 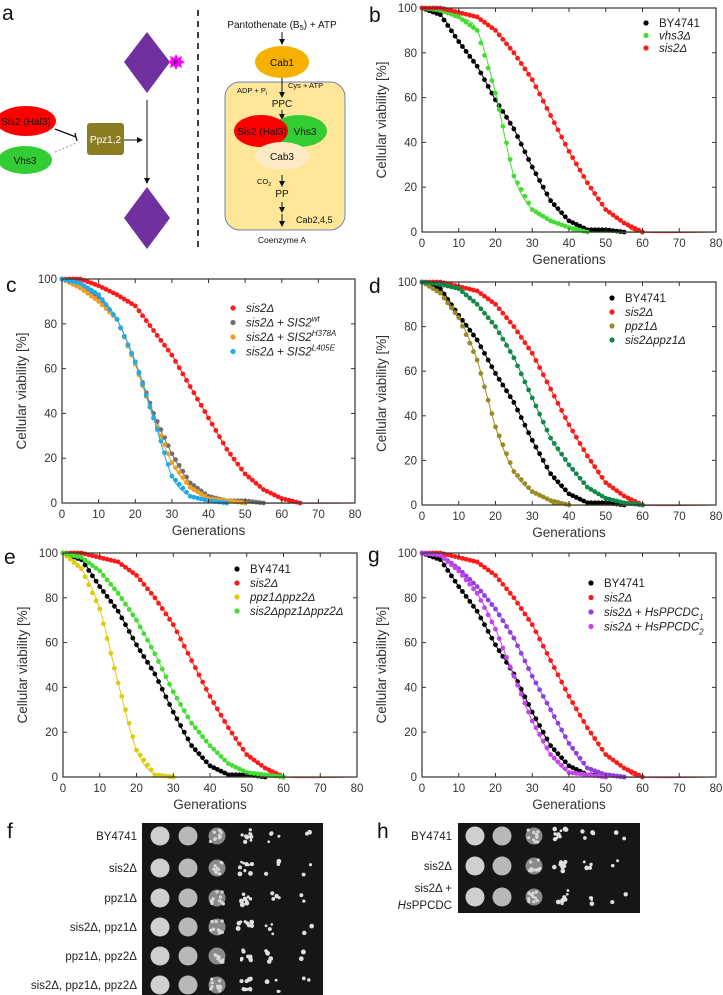 What do you see at coordinates (414, 778) in the screenshot?
I see `y-tick-label: 0` at bounding box center [414, 778].